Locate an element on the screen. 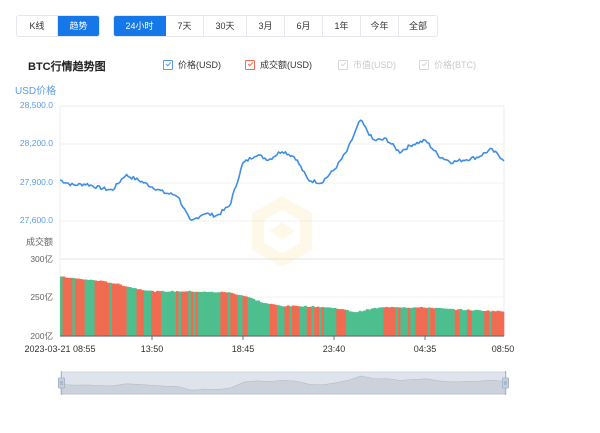 The height and width of the screenshot is (433, 600). slider-left-handle is located at coordinates (61, 383).